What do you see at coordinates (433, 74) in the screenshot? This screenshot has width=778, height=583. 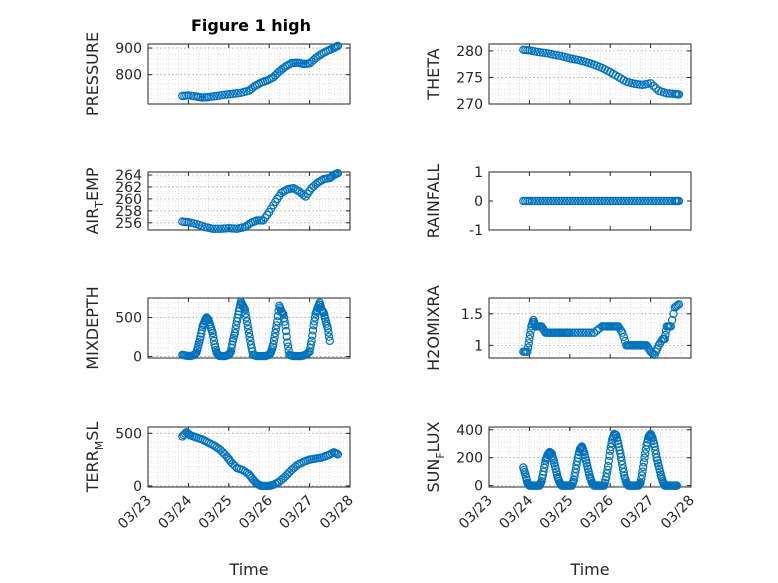 I see `y-axis-label: THETA` at bounding box center [433, 74].